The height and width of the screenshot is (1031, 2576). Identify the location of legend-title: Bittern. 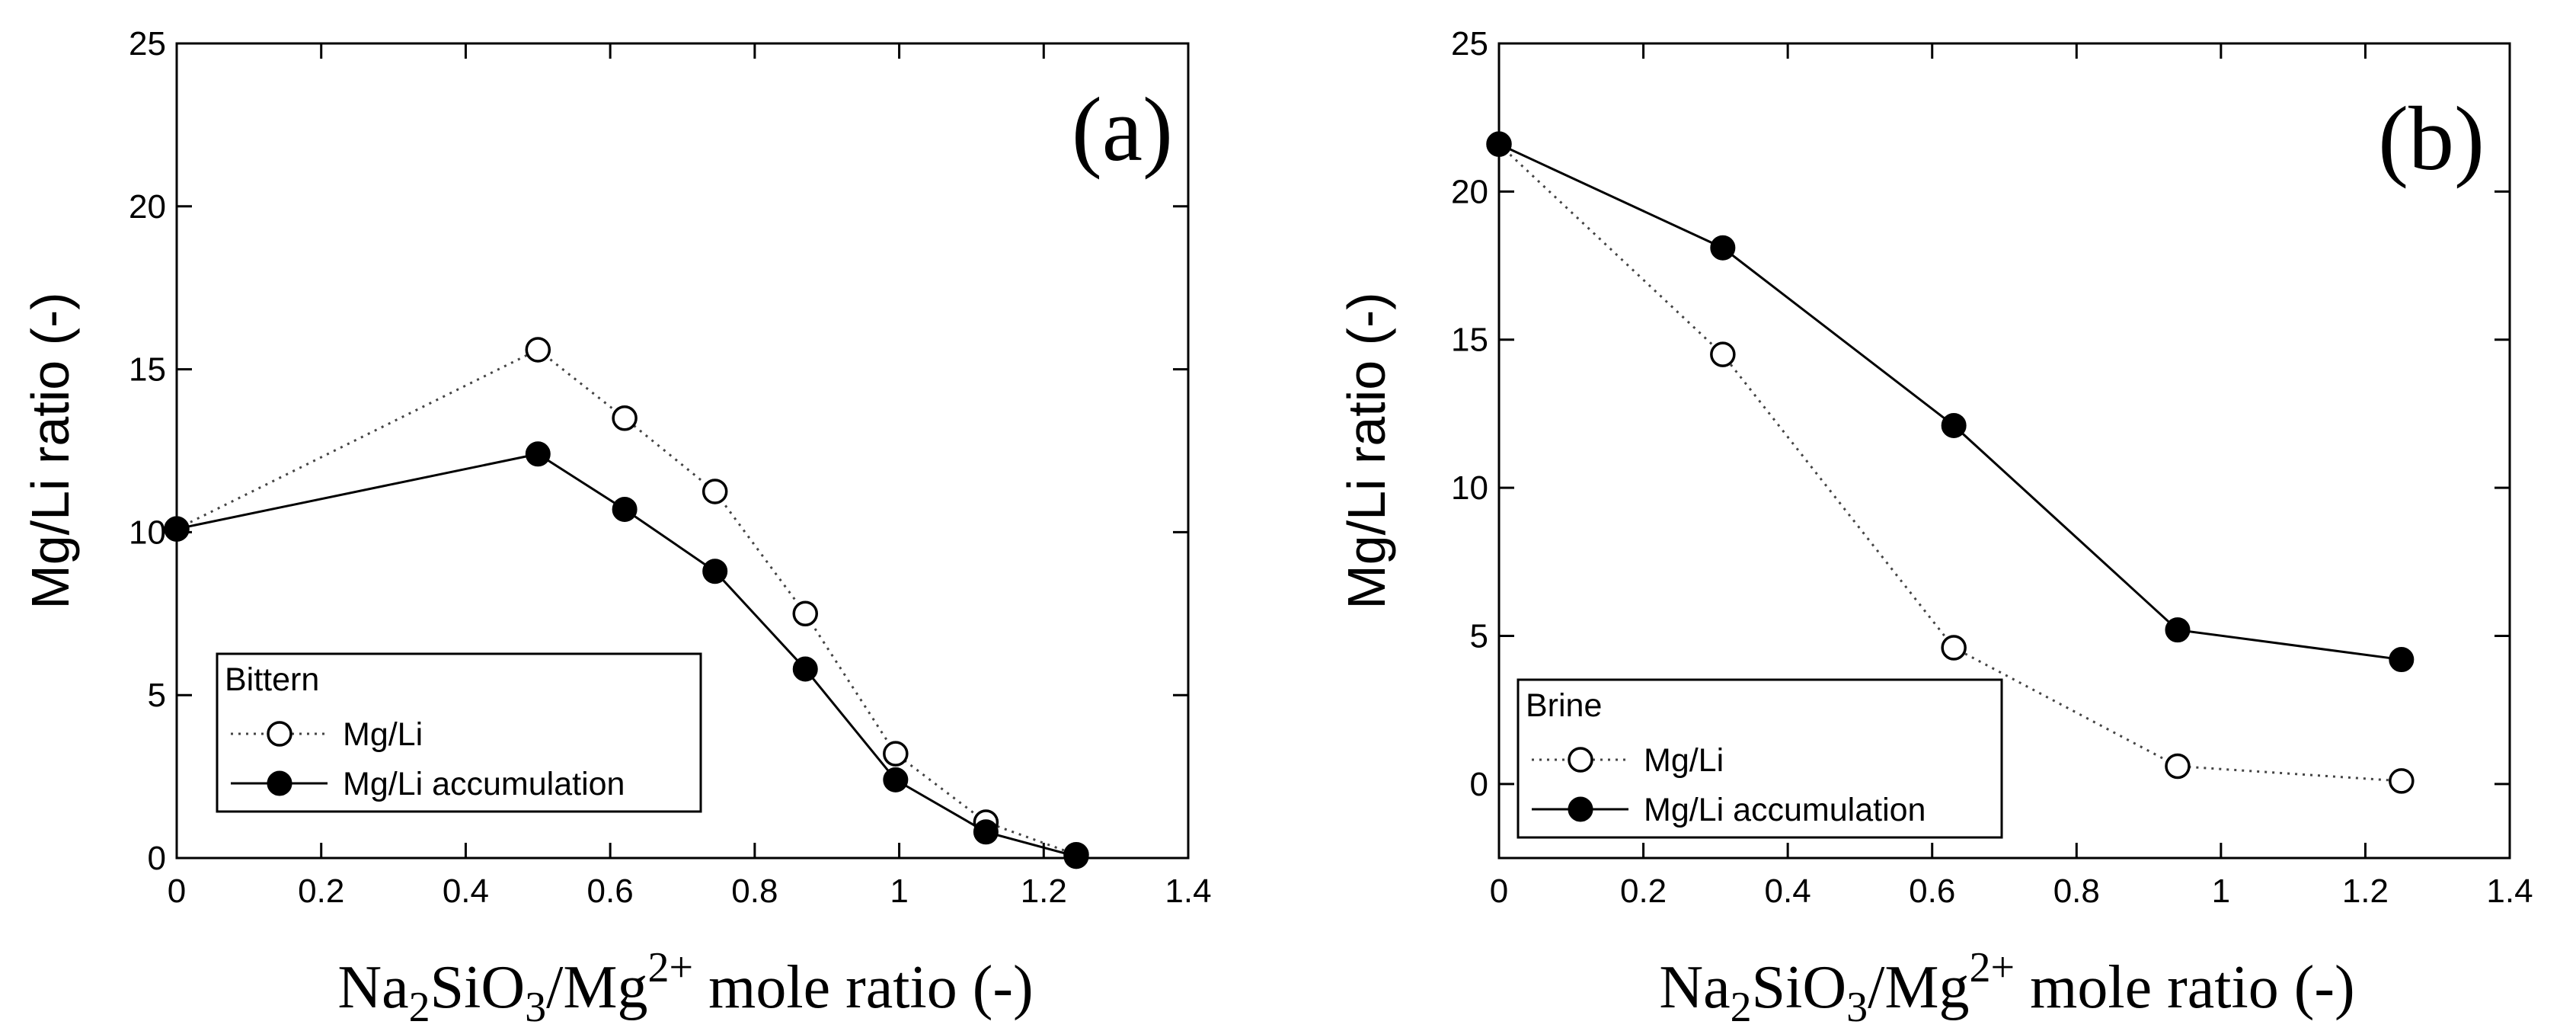
(272, 679).